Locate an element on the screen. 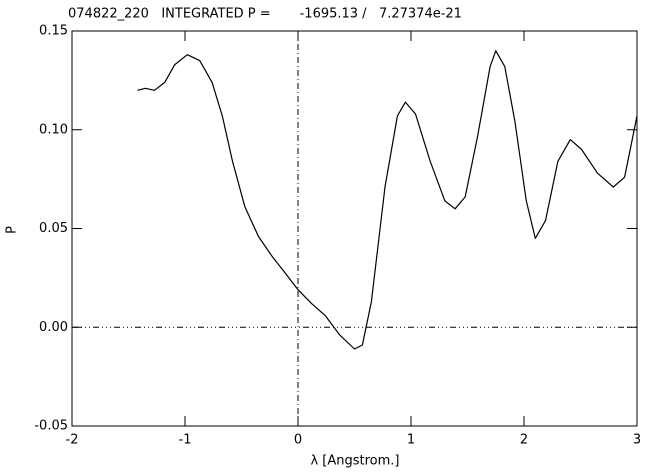 The image size is (653, 472). y-tick-label: 0.05 is located at coordinates (53, 228).